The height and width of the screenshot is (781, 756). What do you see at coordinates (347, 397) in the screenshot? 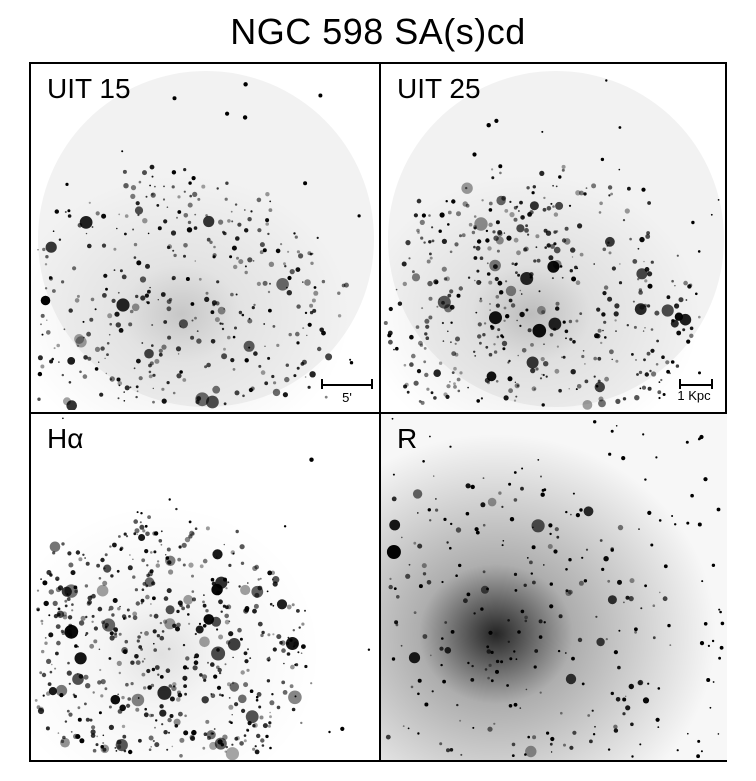
I see `scale-bar-label: 5'` at bounding box center [347, 397].